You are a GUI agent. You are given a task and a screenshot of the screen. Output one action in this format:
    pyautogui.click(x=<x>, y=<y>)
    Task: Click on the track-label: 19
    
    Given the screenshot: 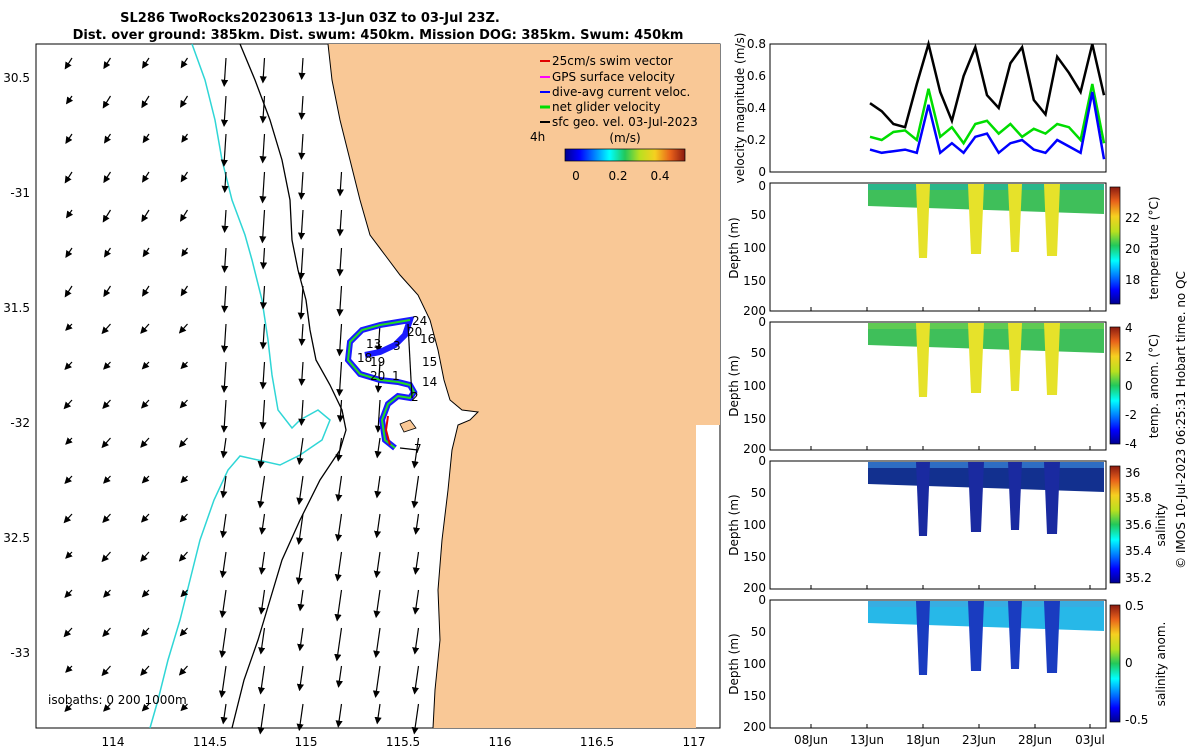 What is the action you would take?
    pyautogui.click(x=377, y=362)
    